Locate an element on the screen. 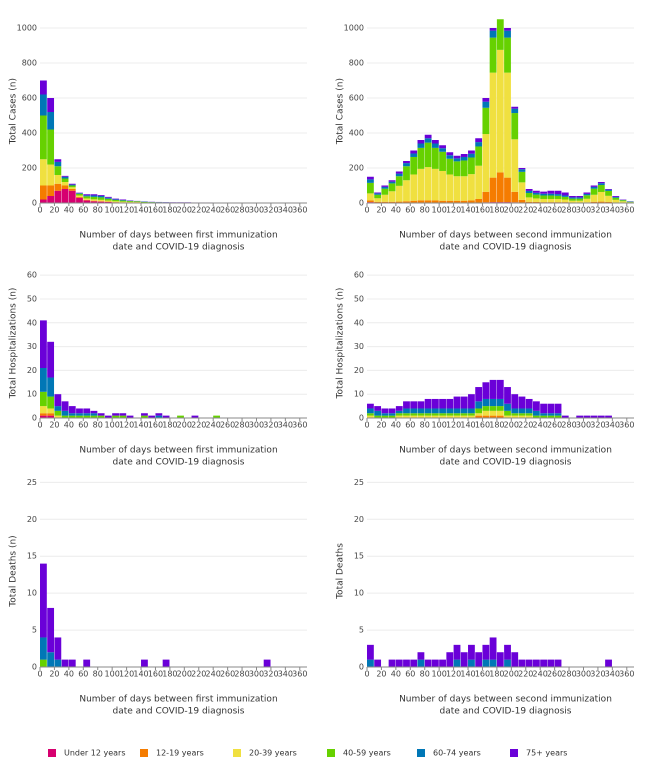 The height and width of the screenshot is (769, 647). x-tick-label: 200 is located at coordinates (184, 674).